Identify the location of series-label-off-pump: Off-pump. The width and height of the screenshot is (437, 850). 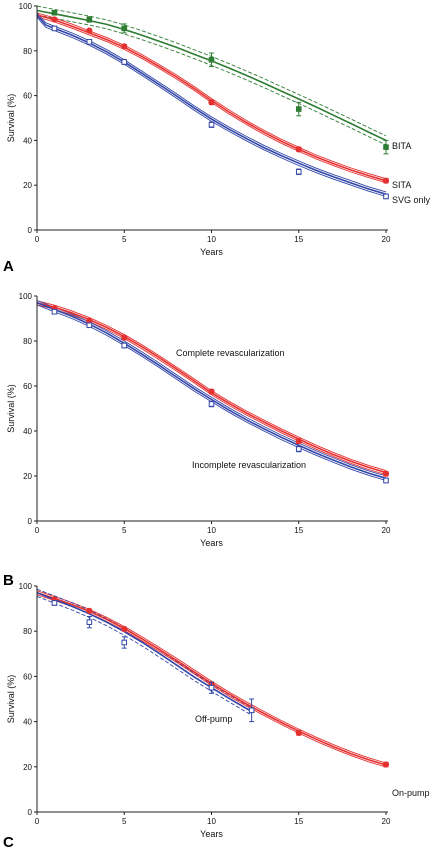
(213, 719).